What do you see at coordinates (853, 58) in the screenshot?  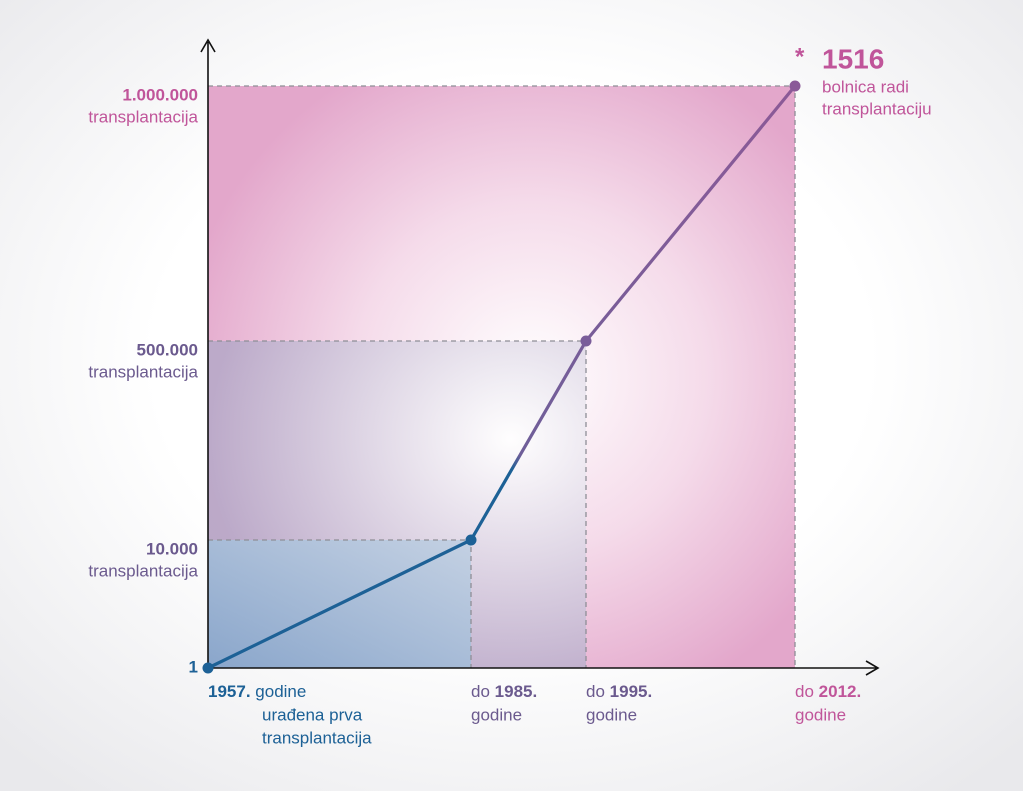 I see `annotation-number: 1516` at bounding box center [853, 58].